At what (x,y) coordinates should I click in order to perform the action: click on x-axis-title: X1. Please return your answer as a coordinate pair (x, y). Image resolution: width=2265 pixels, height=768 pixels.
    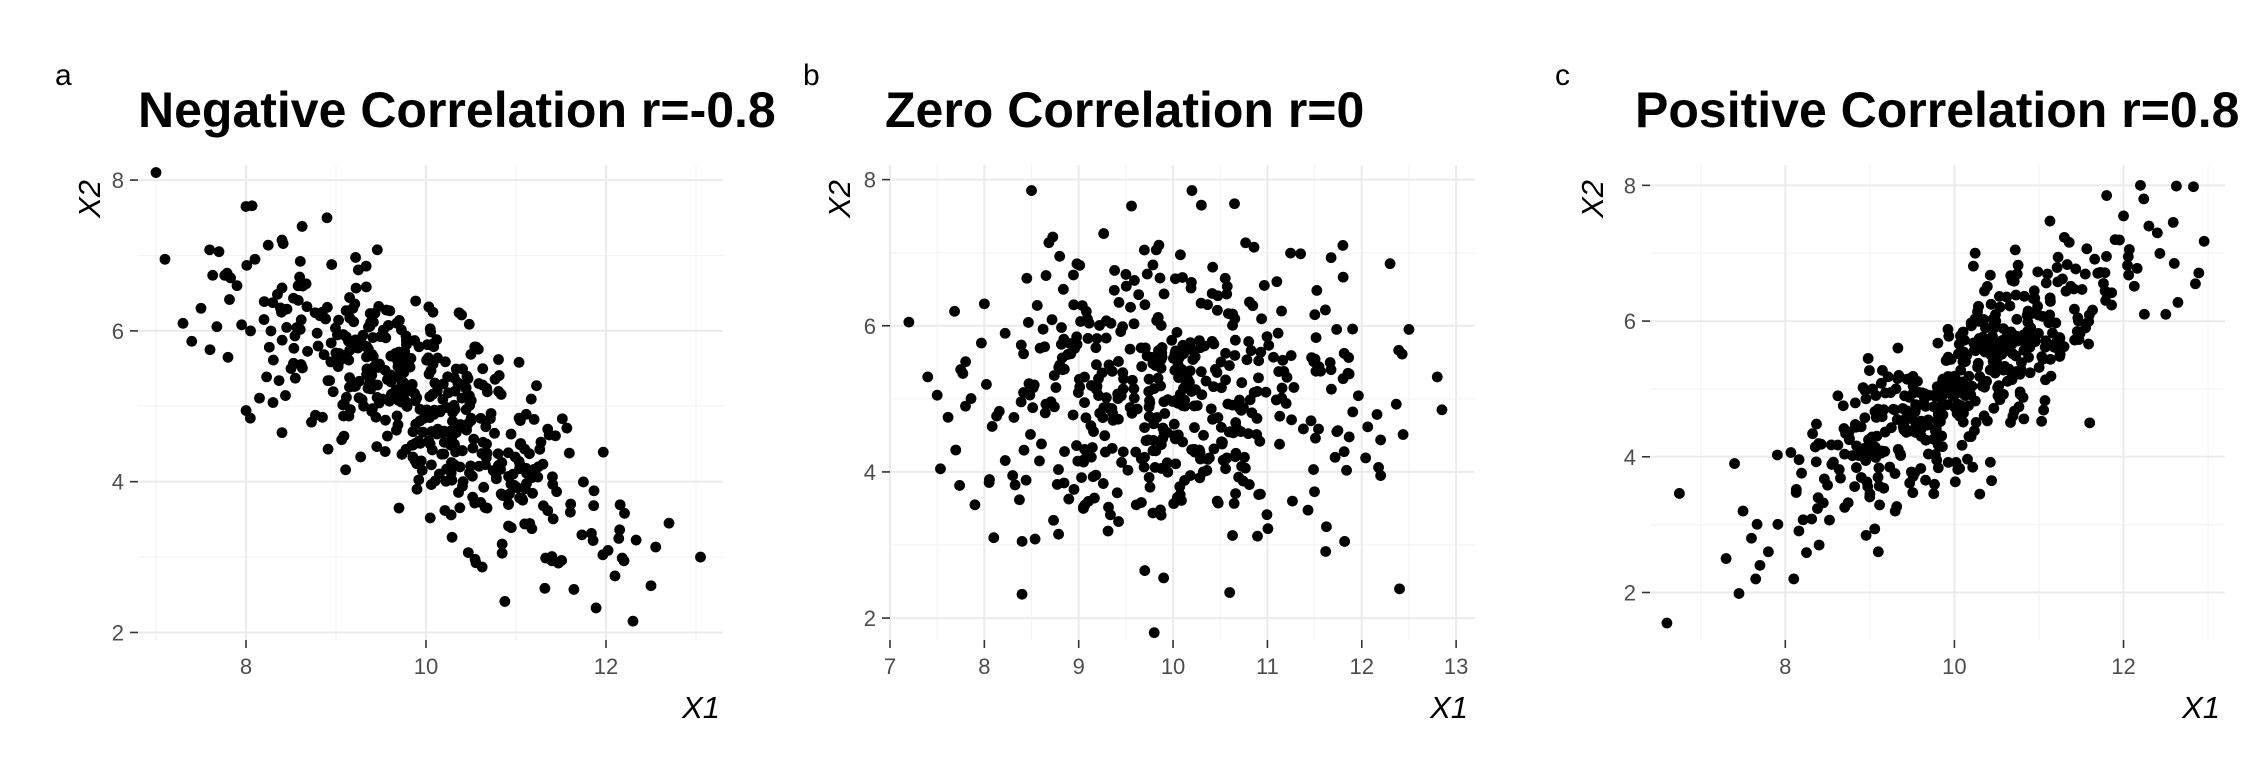
    Looking at the image, I should click on (2200, 707).